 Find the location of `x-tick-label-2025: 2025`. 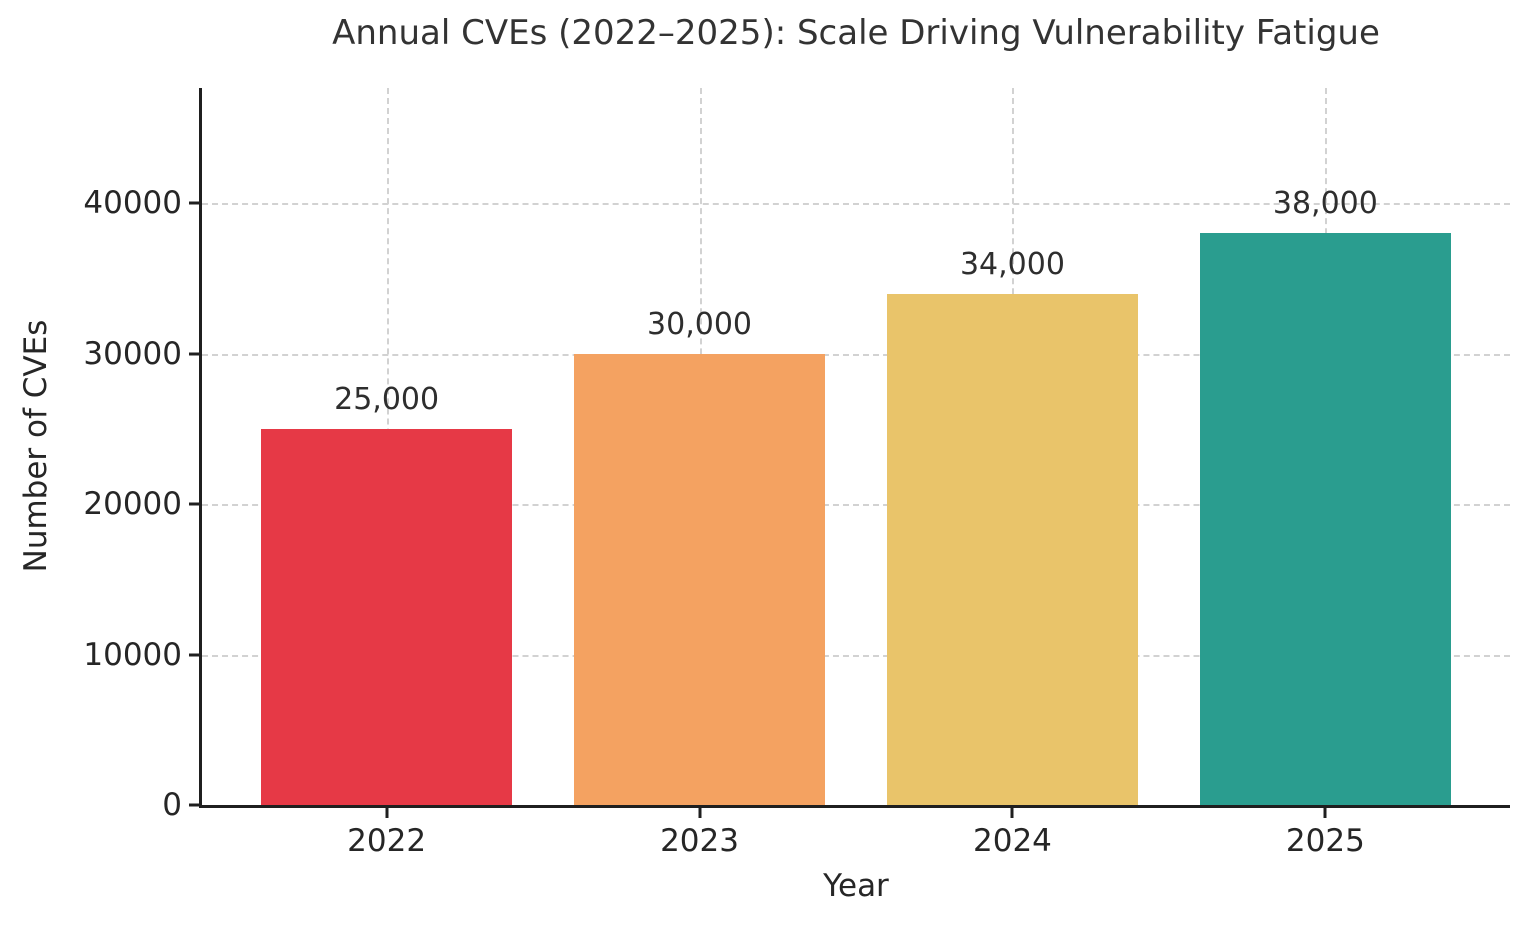

x-tick-label-2025: 2025 is located at coordinates (1325, 841).